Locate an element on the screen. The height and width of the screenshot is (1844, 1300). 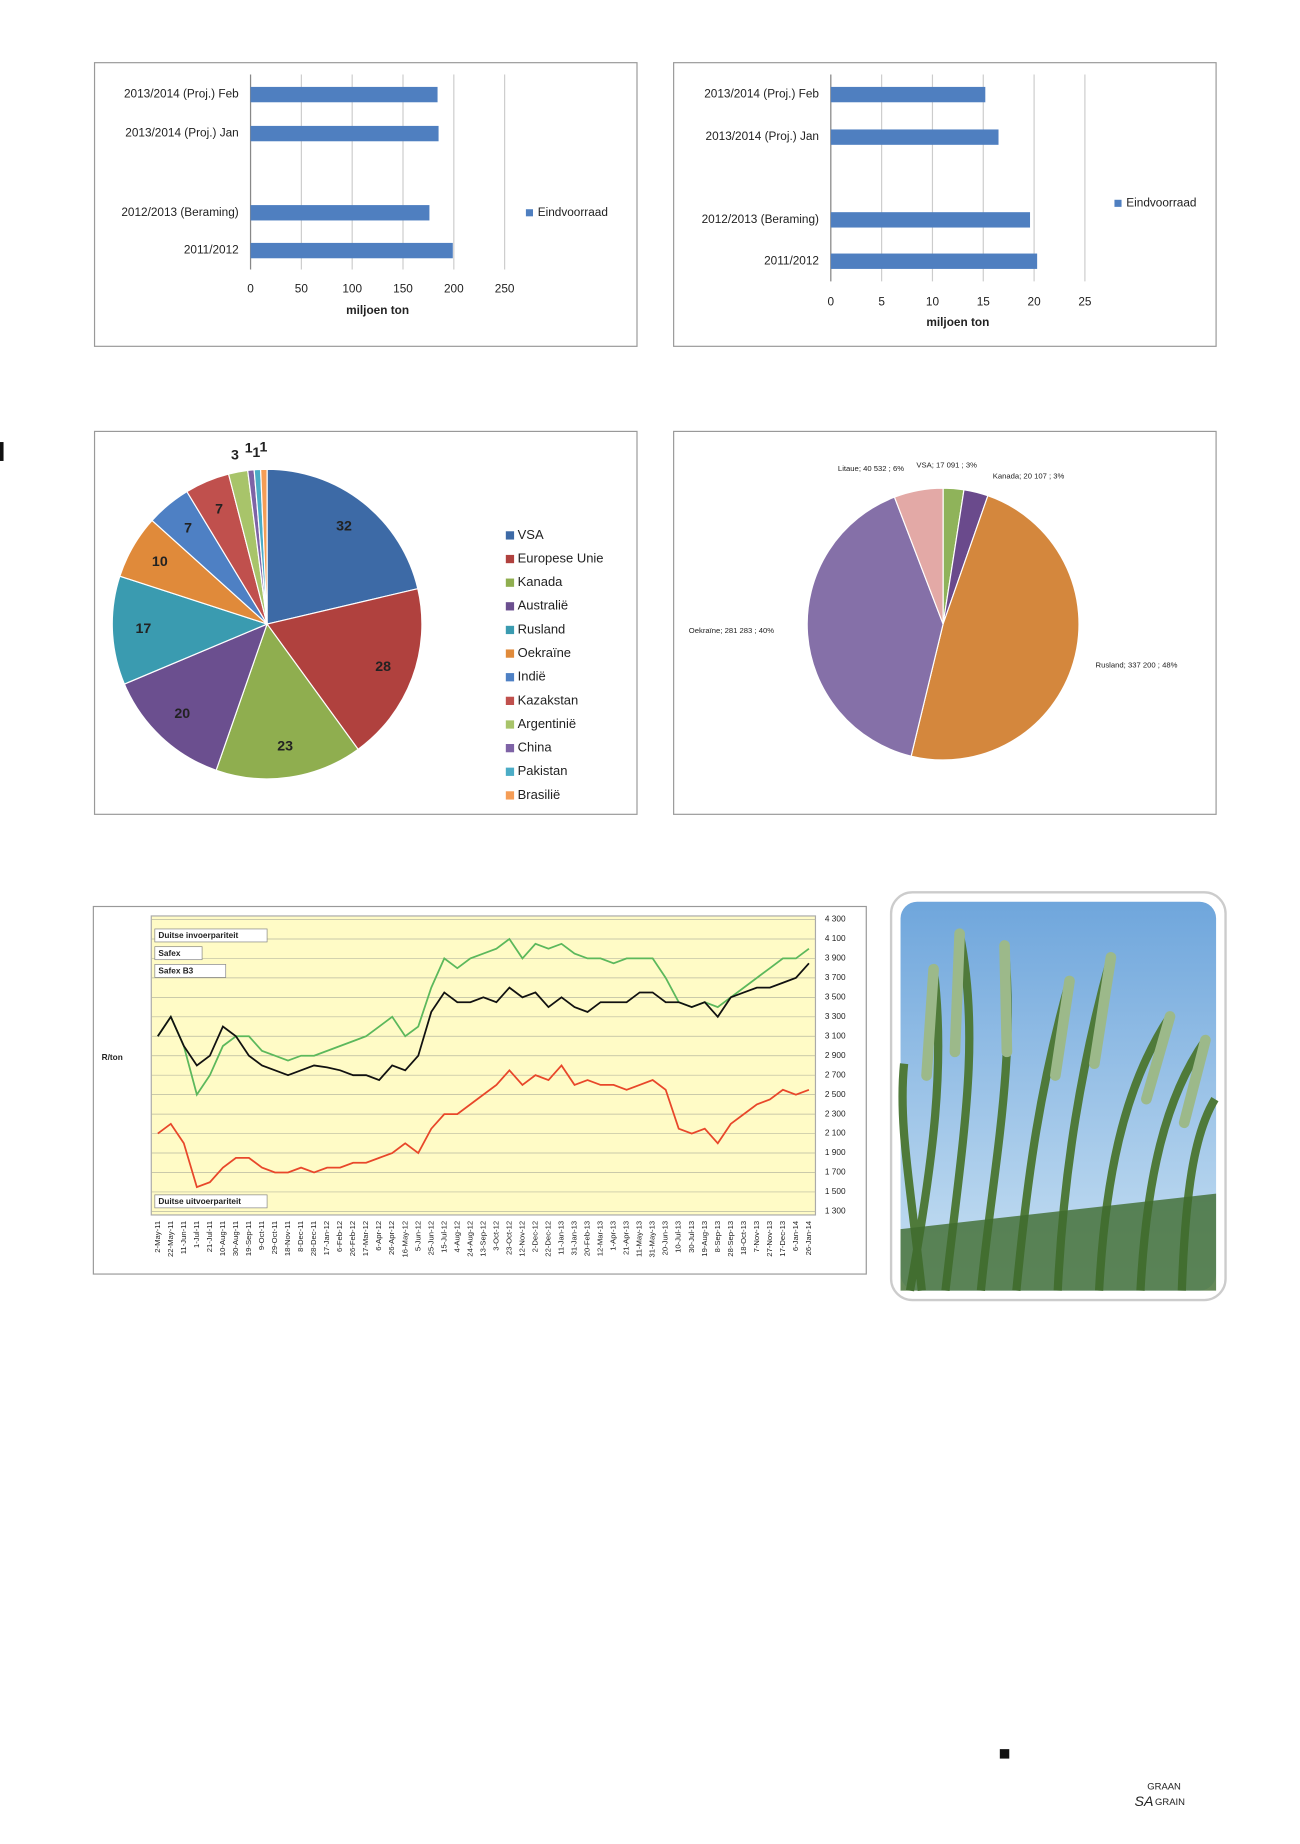
plot-area is located at coordinates (483, 1065).